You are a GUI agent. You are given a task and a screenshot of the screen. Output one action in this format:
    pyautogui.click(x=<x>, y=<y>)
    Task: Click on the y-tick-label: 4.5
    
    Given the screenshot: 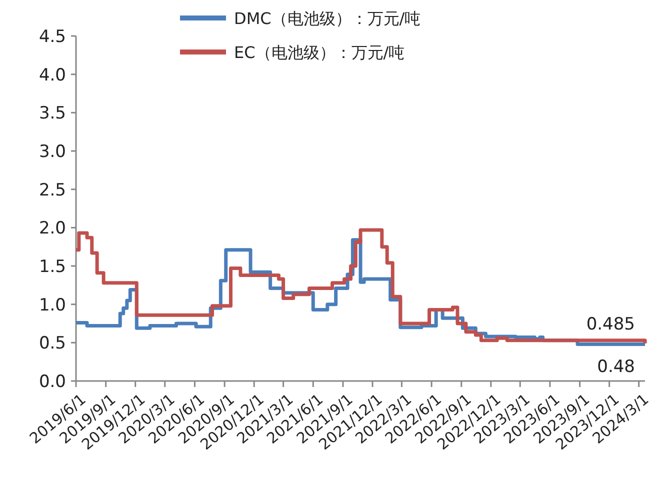 What is the action you would take?
    pyautogui.click(x=52, y=36)
    